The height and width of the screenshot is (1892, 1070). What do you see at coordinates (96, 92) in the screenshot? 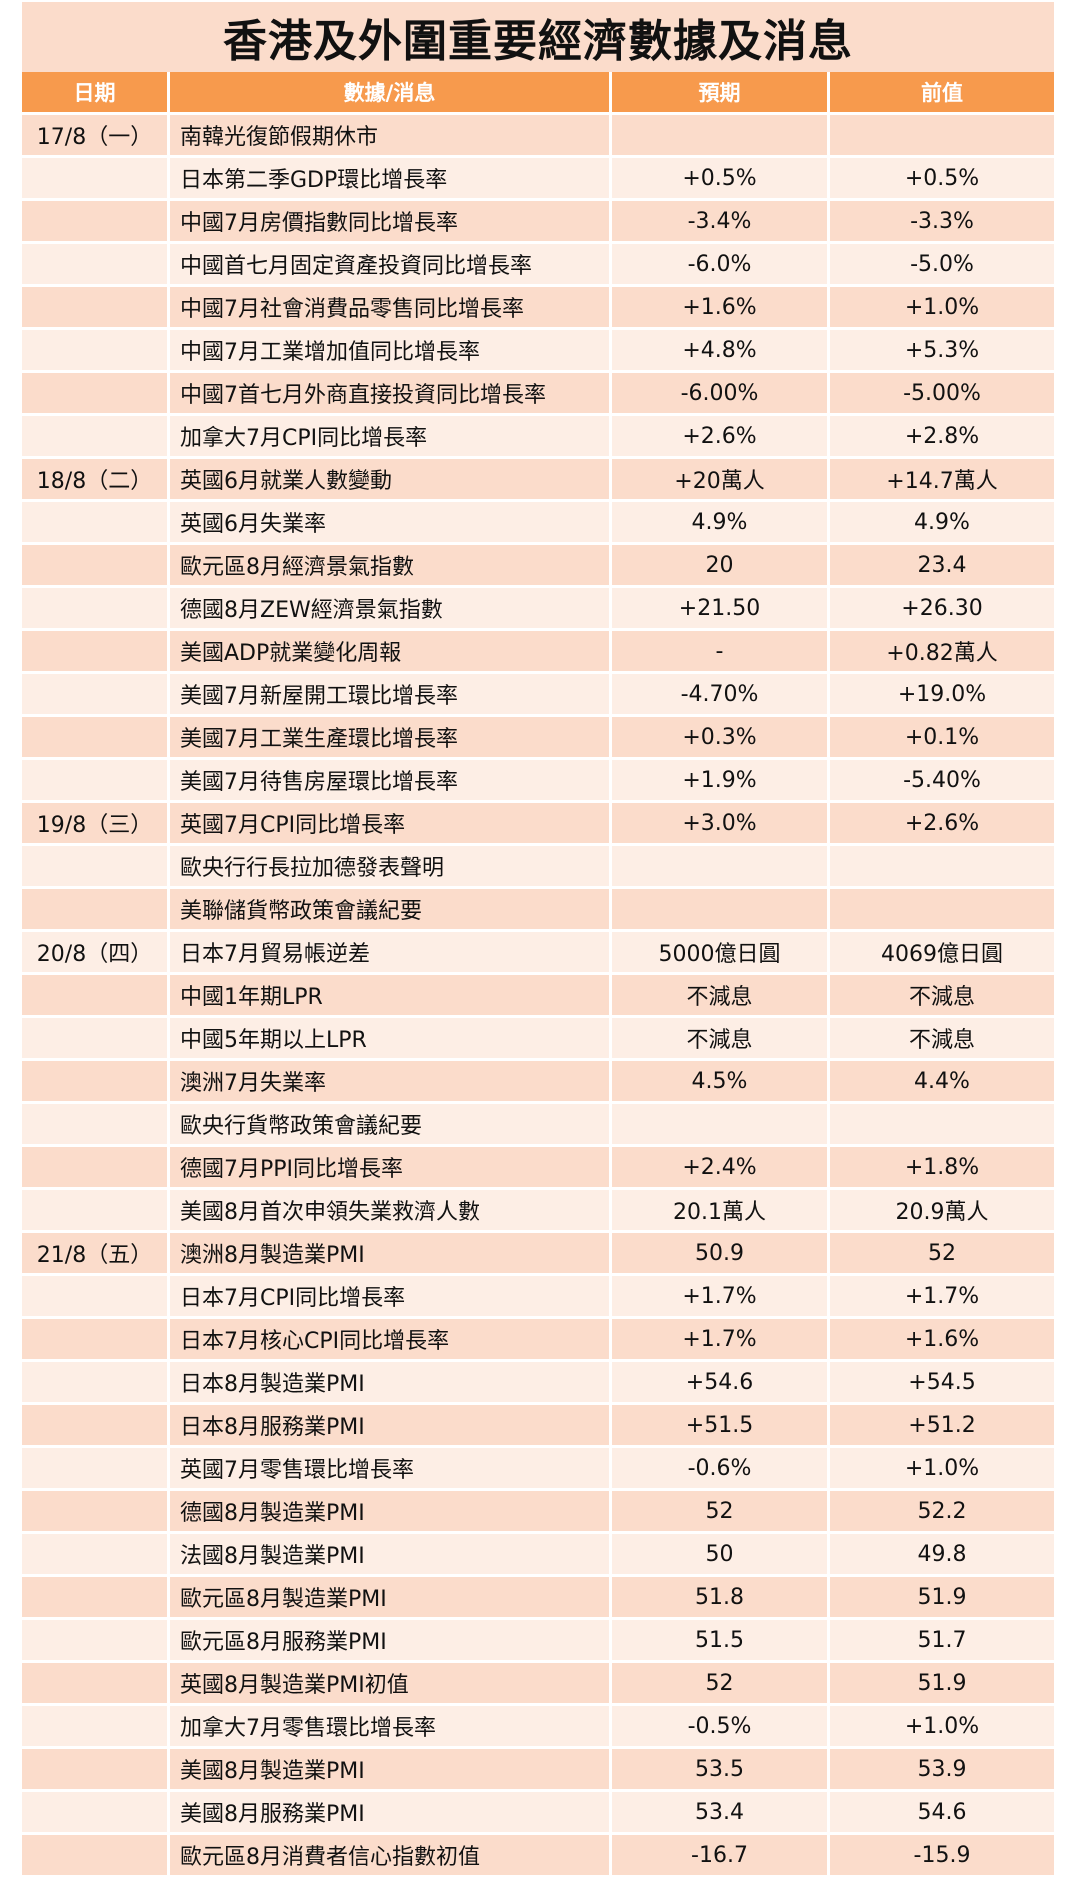
I see `header-date: 日期` at bounding box center [96, 92].